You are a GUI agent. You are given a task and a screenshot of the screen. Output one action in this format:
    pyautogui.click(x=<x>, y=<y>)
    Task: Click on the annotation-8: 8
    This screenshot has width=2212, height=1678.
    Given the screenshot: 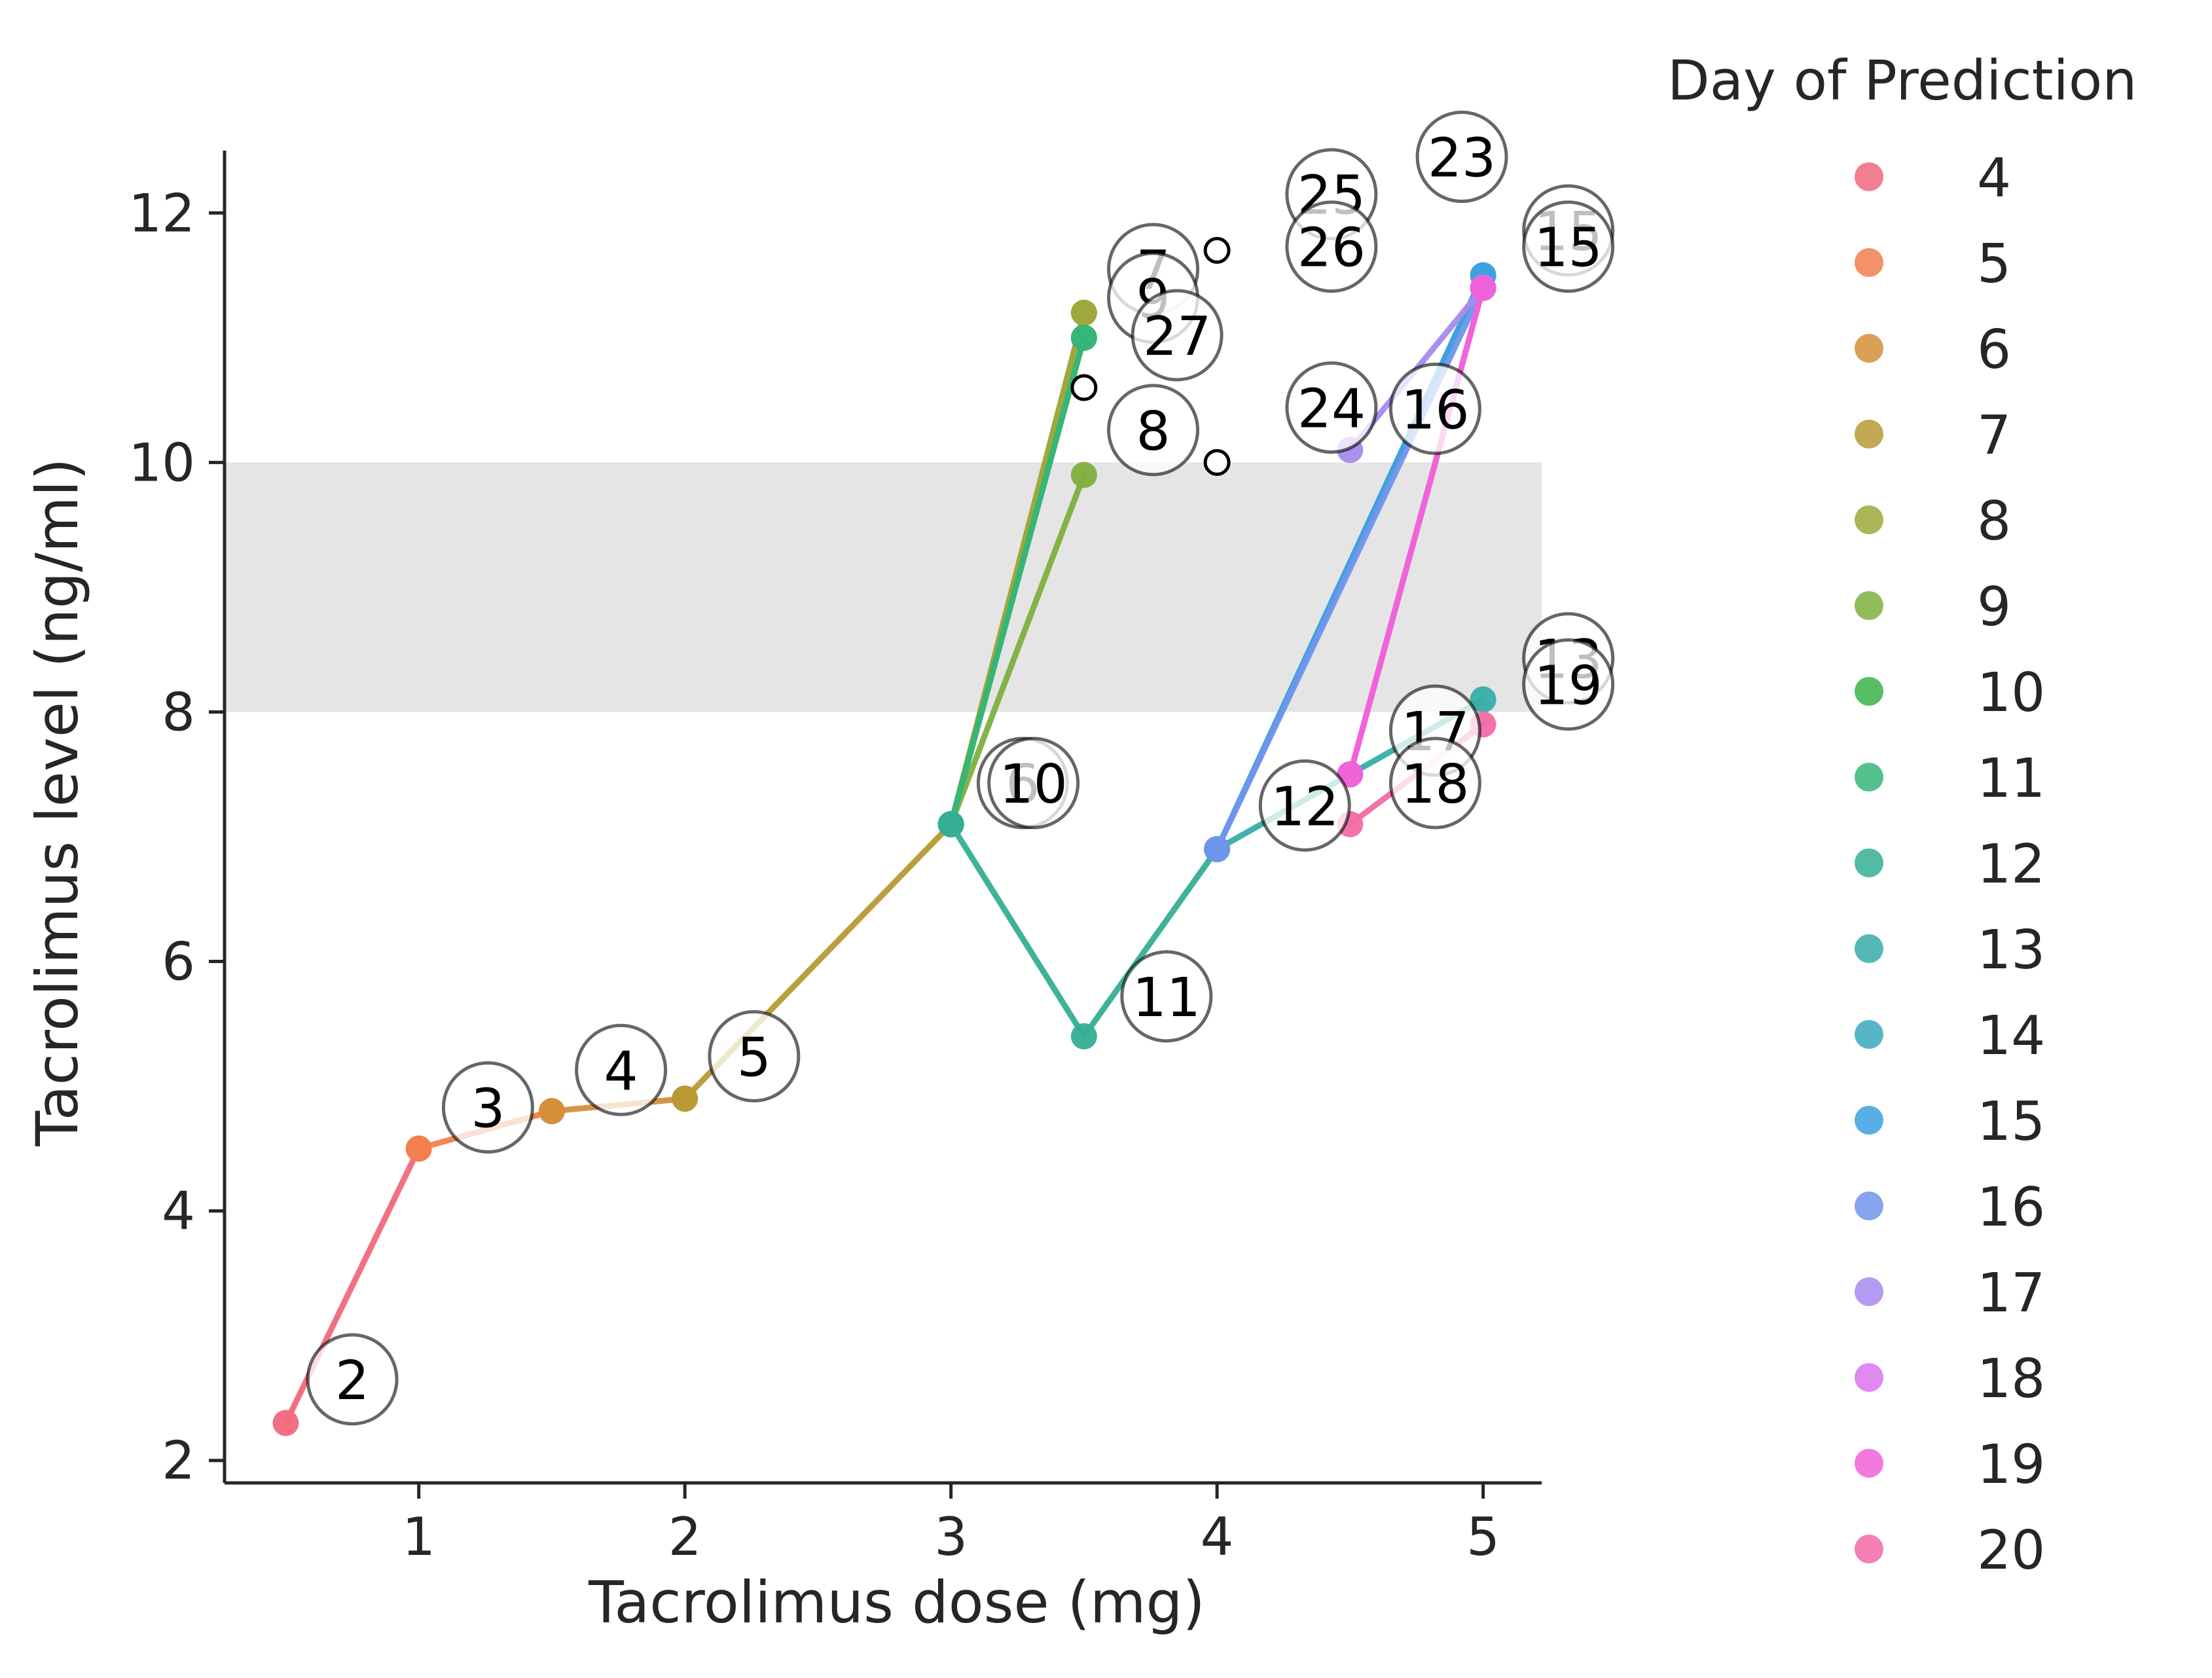 What is the action you would take?
    pyautogui.click(x=1154, y=431)
    